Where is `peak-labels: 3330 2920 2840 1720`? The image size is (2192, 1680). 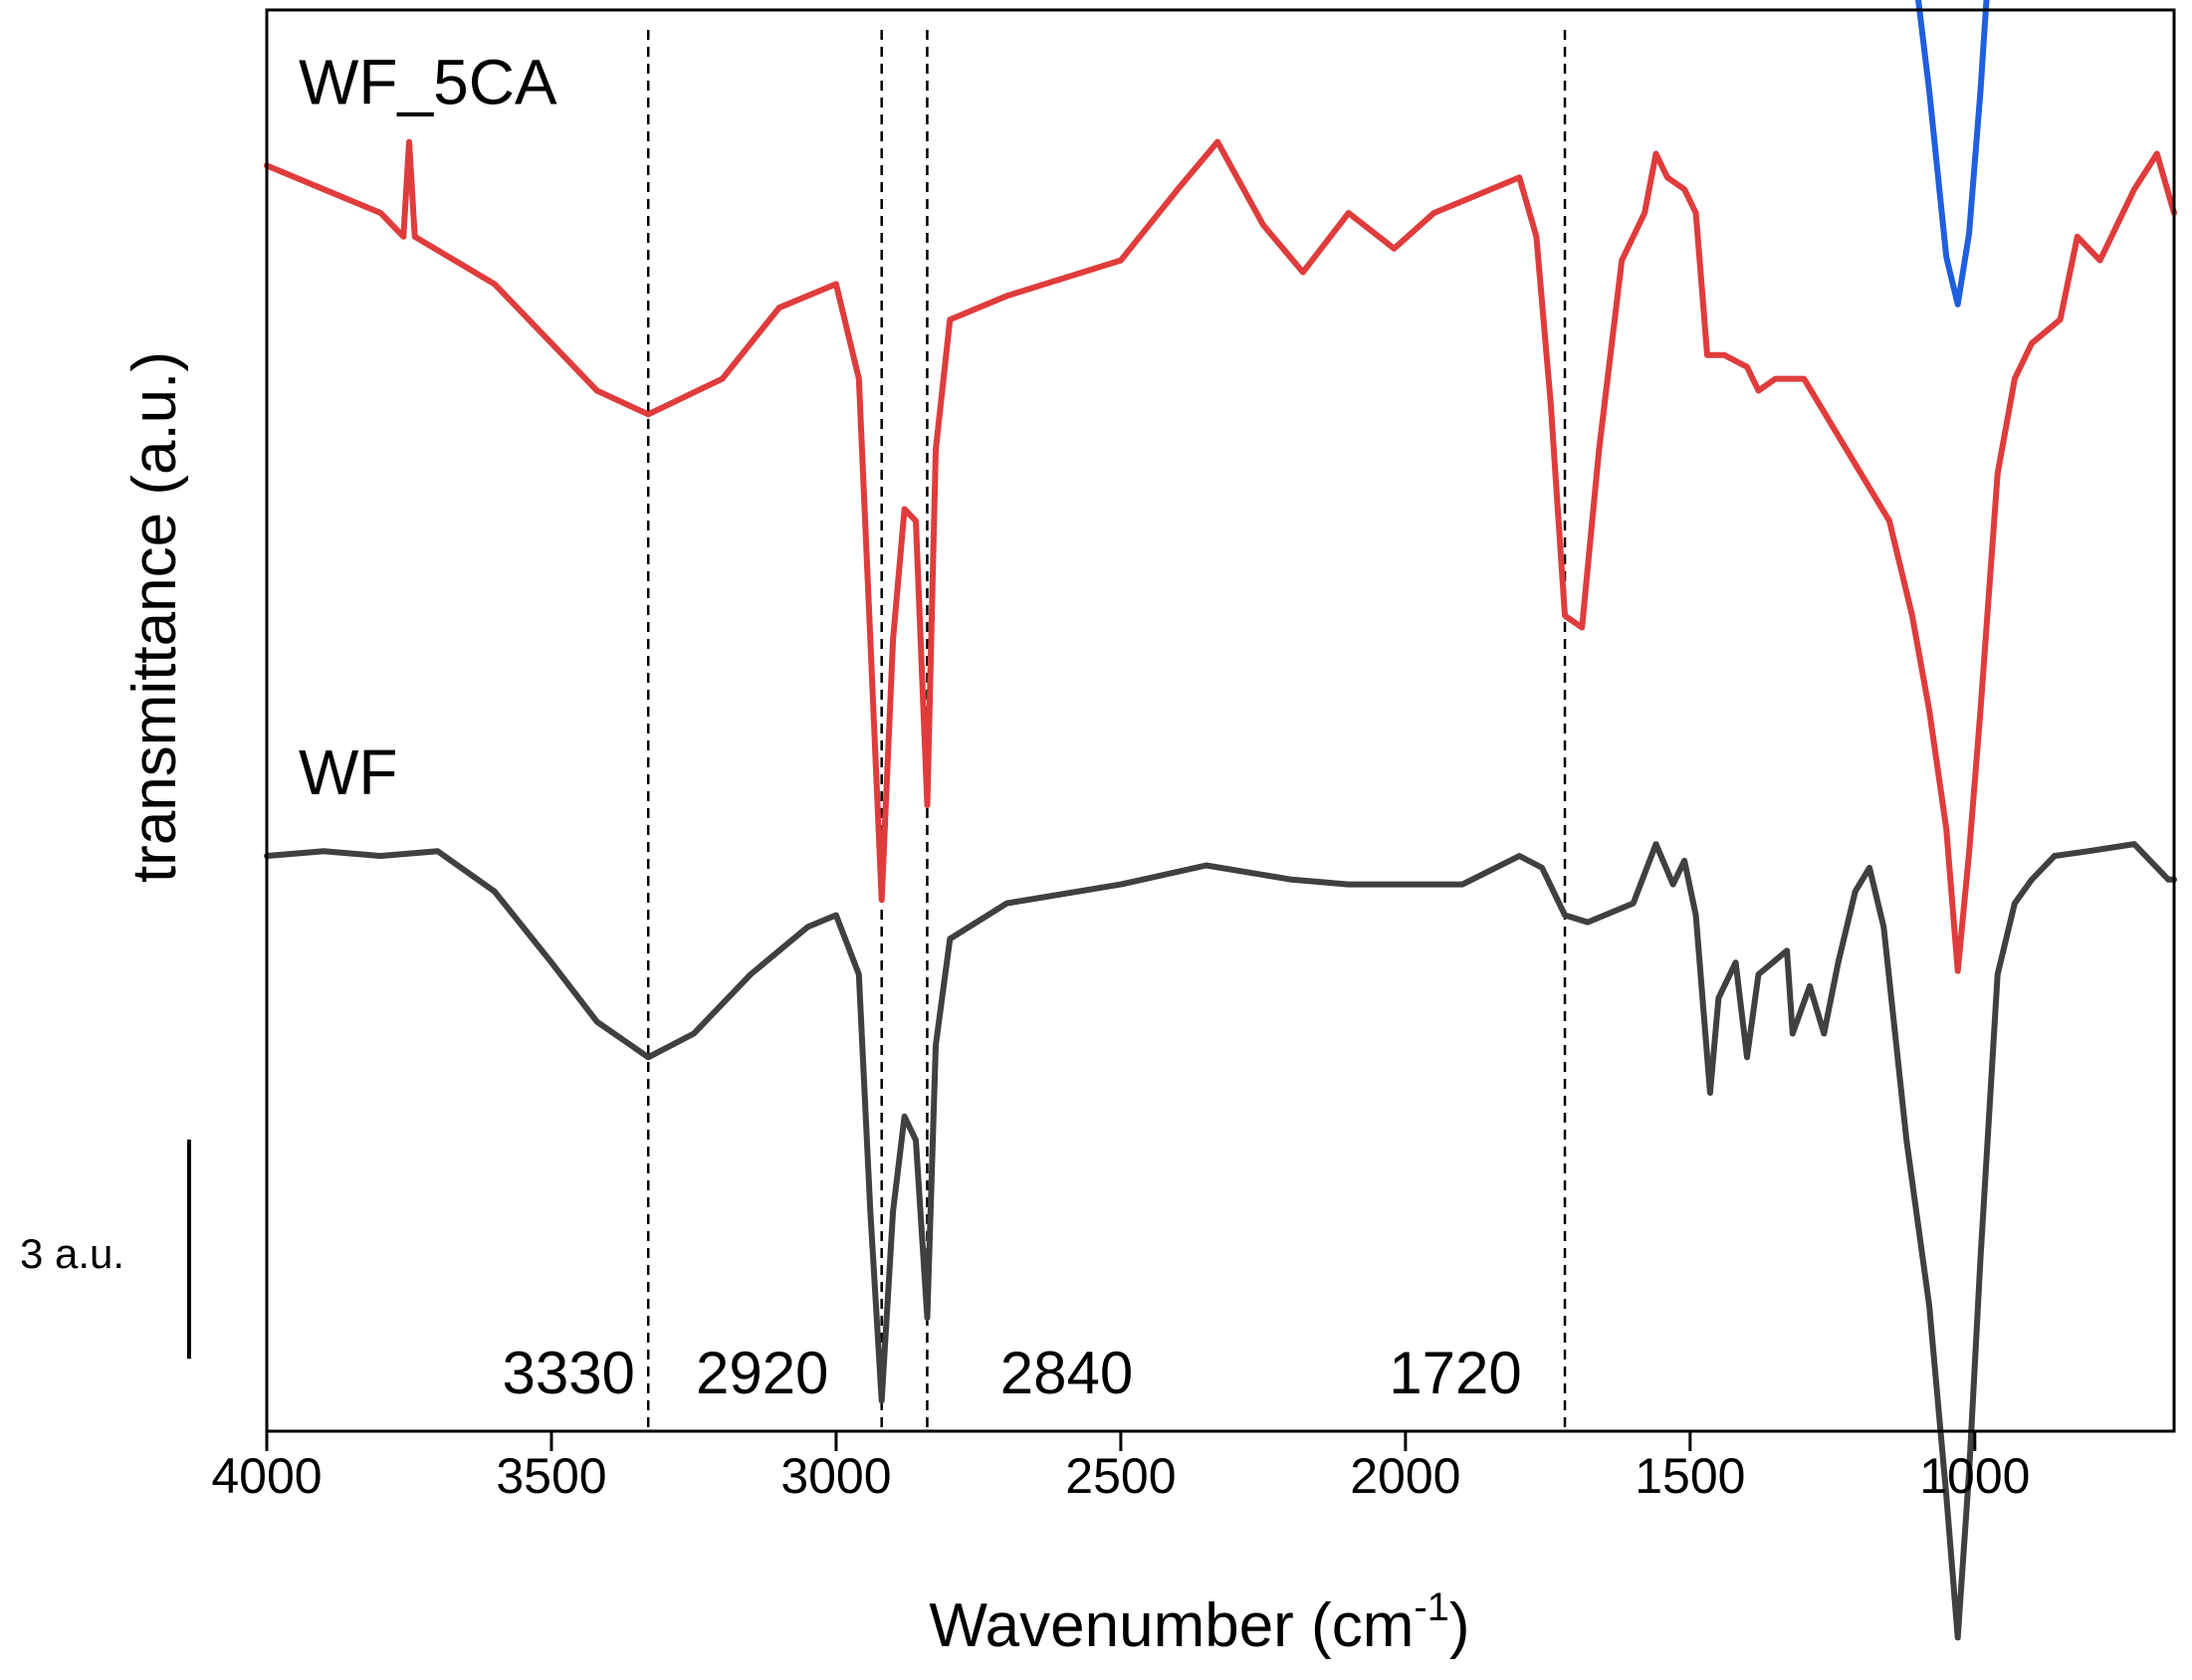 peak-labels: 3330 2920 2840 1720 is located at coordinates (1011, 1373).